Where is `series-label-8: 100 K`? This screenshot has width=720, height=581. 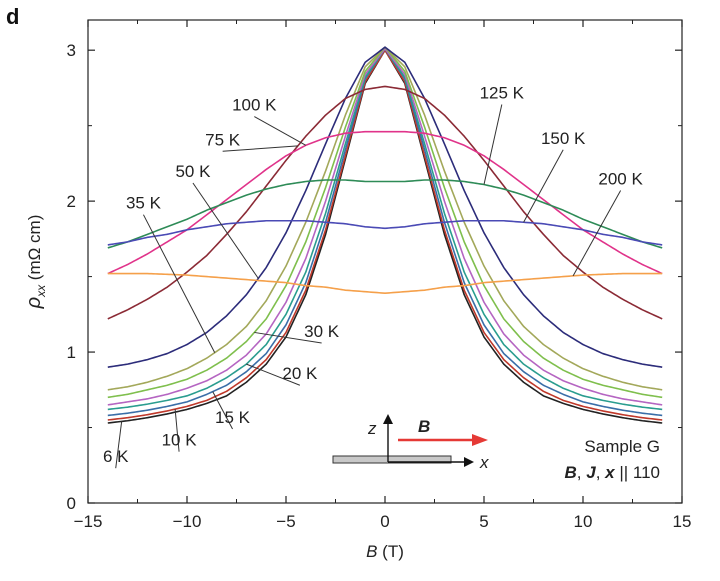 series-label-8: 100 K is located at coordinates (254, 105).